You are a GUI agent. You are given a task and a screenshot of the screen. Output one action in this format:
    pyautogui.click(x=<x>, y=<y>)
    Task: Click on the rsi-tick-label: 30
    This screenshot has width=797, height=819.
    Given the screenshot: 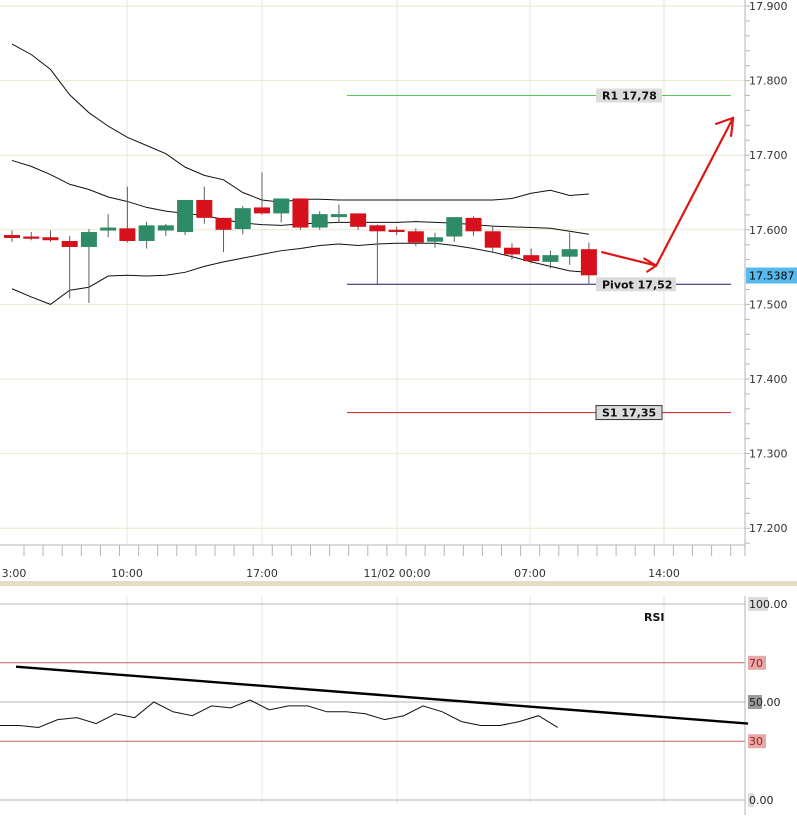 What is the action you would take?
    pyautogui.click(x=756, y=741)
    